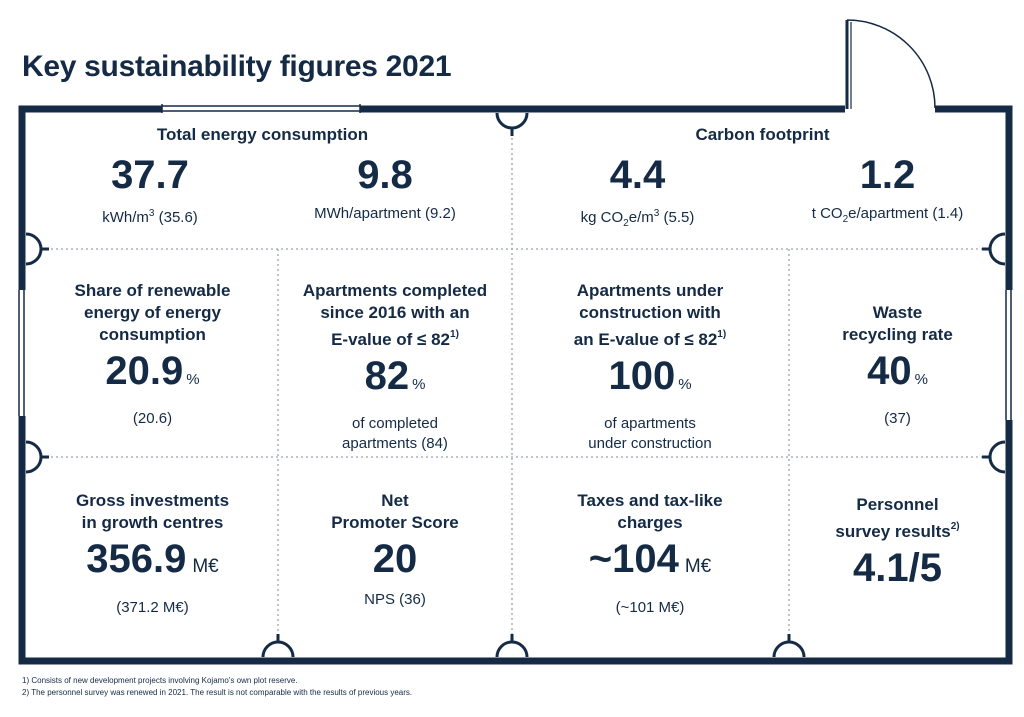 The width and height of the screenshot is (1024, 717). I want to click on door-opening, so click(890, 109).